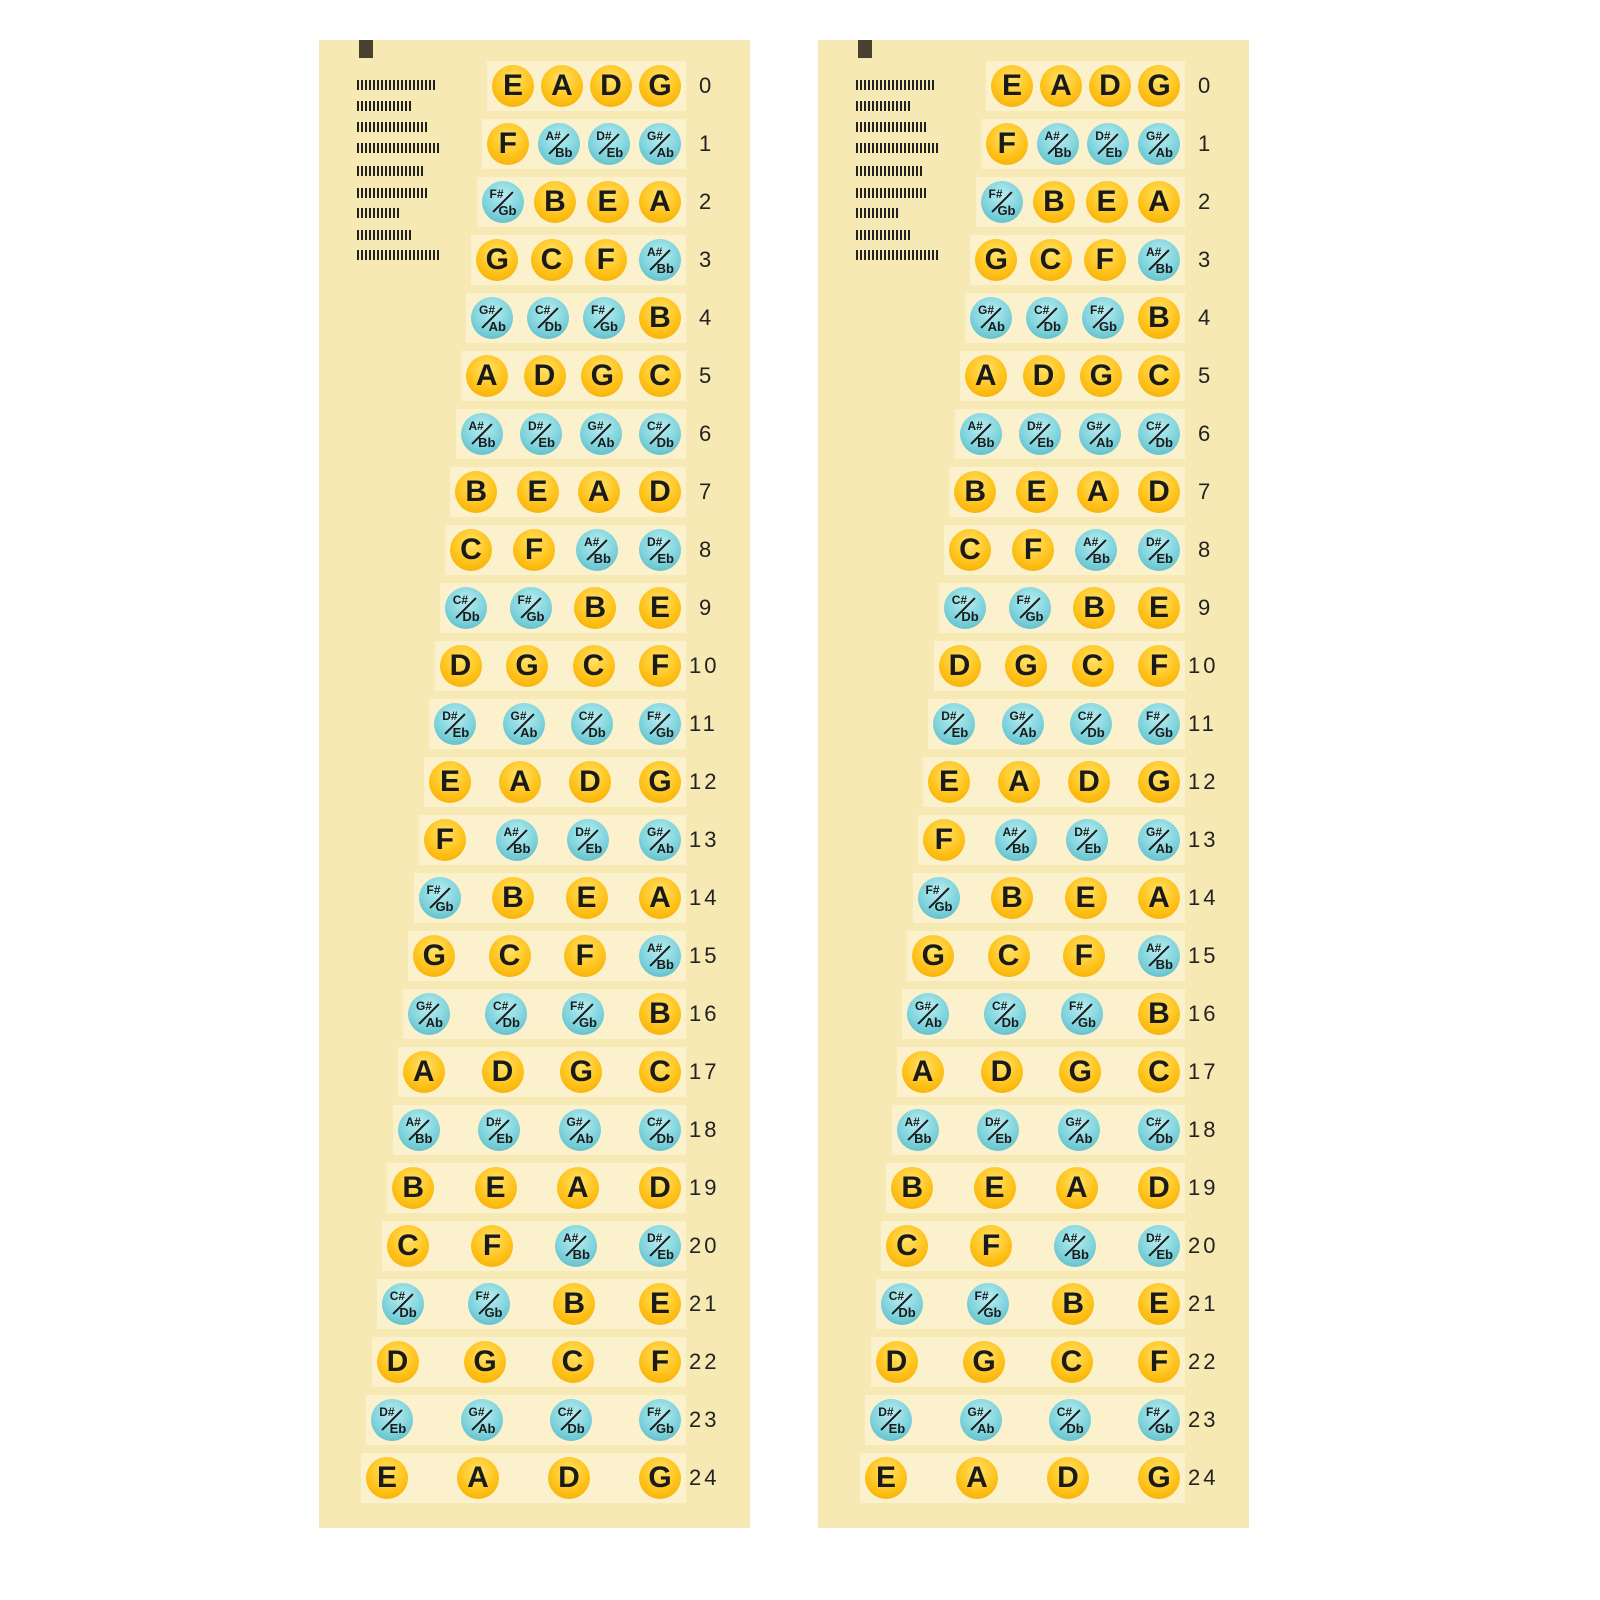  What do you see at coordinates (1203, 1245) in the screenshot?
I see `fret-number: 20` at bounding box center [1203, 1245].